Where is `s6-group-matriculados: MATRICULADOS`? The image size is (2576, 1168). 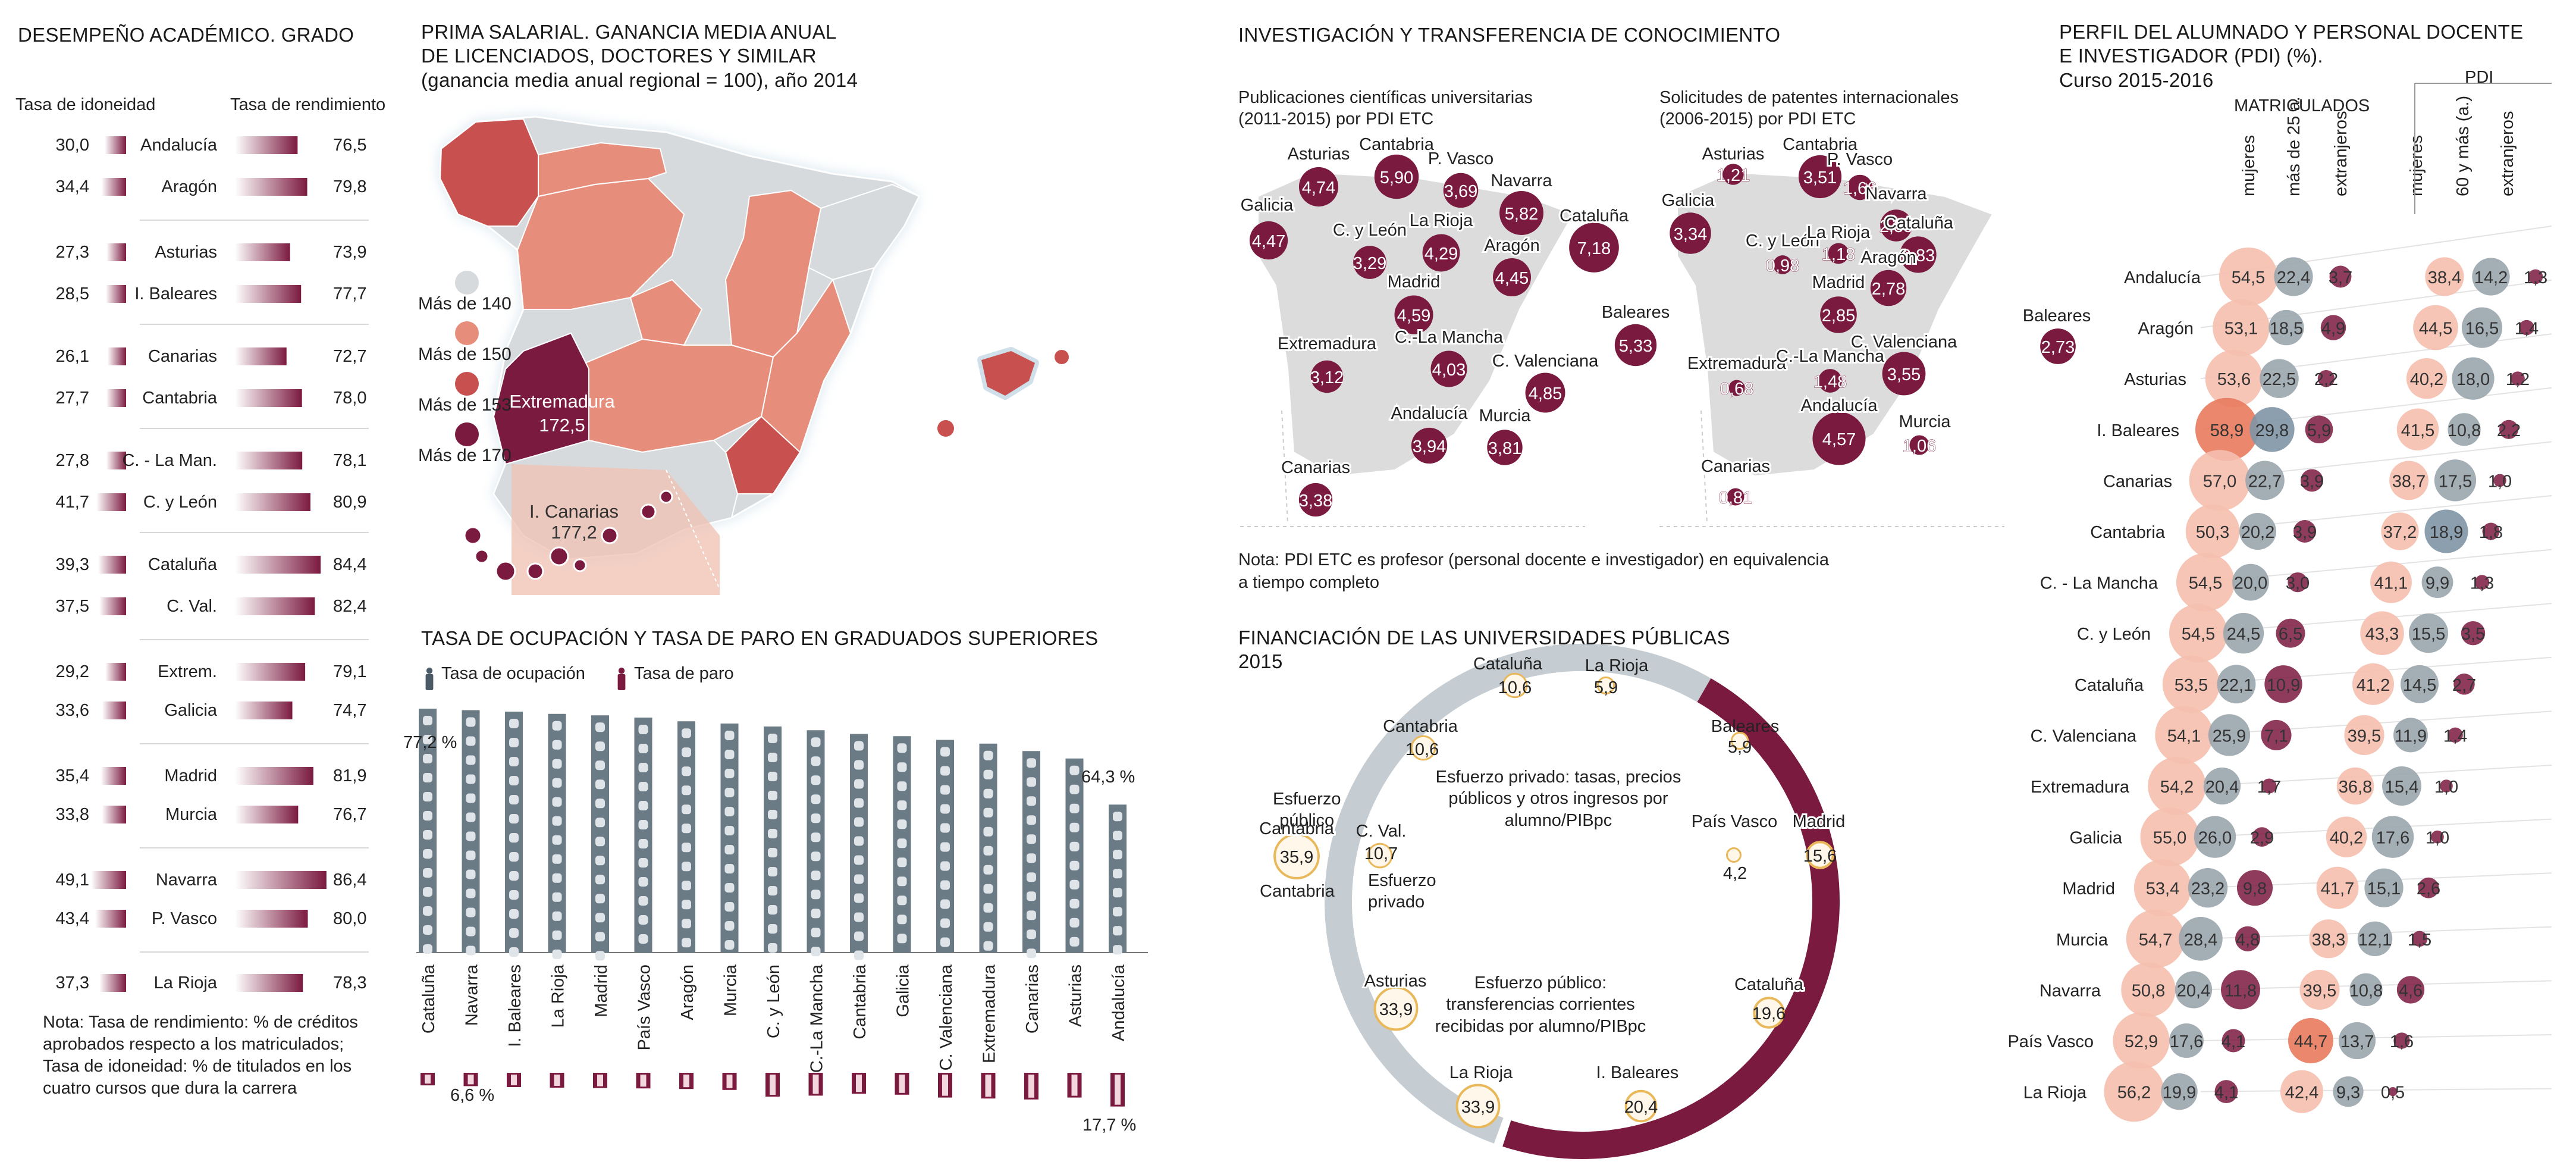 s6-group-matriculados: MATRICULADOS is located at coordinates (2302, 105).